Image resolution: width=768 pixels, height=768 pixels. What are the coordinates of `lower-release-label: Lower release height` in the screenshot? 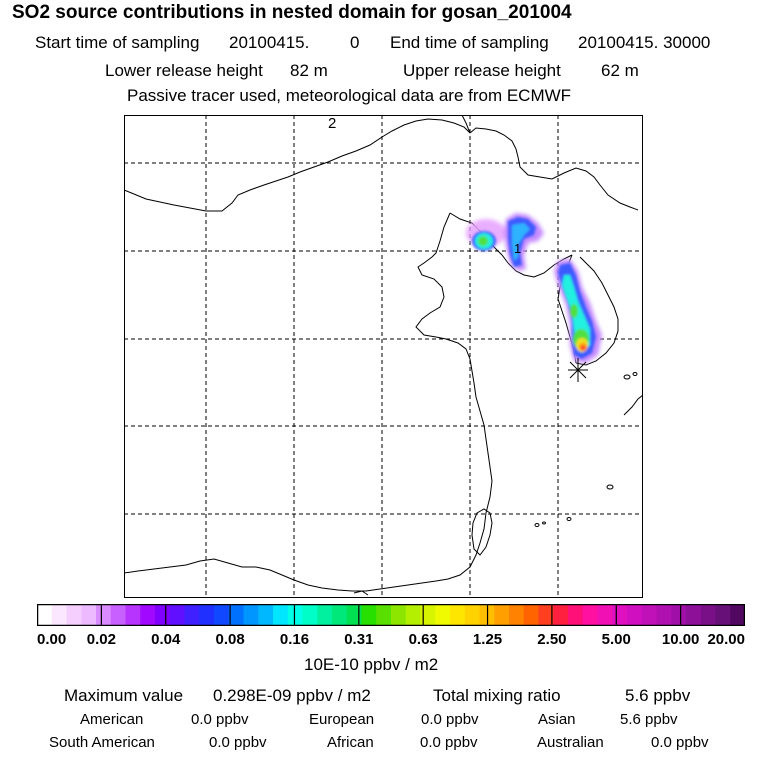 It's located at (184, 70).